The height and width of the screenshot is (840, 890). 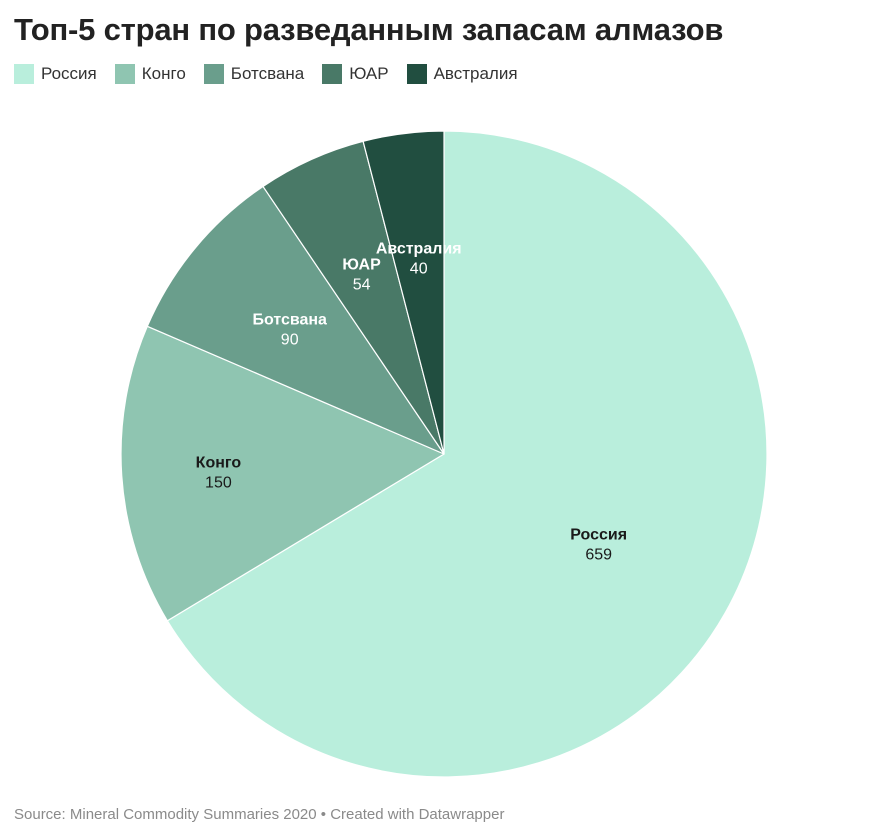 I want to click on slice-value-russia: 659, so click(x=598, y=554).